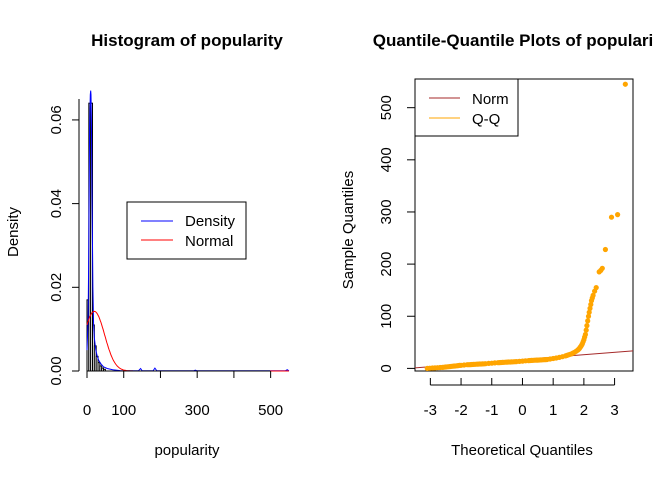  What do you see at coordinates (386, 159) in the screenshot?
I see `qq-y-tick-label: 400` at bounding box center [386, 159].